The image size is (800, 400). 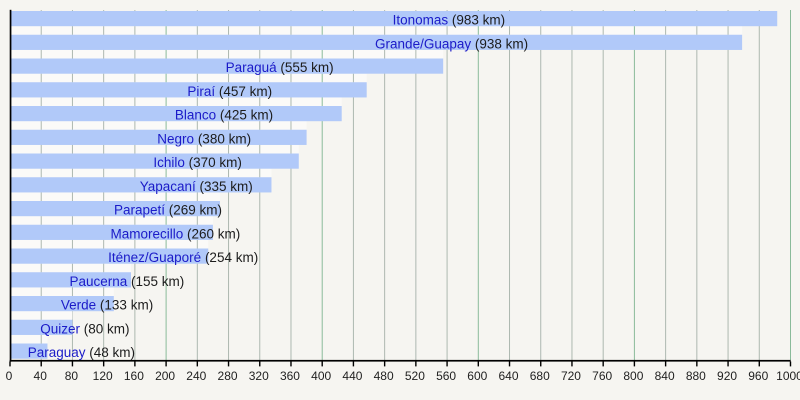 I want to click on svg-text: Grande/Guapay (938 km), so click(x=451, y=43).